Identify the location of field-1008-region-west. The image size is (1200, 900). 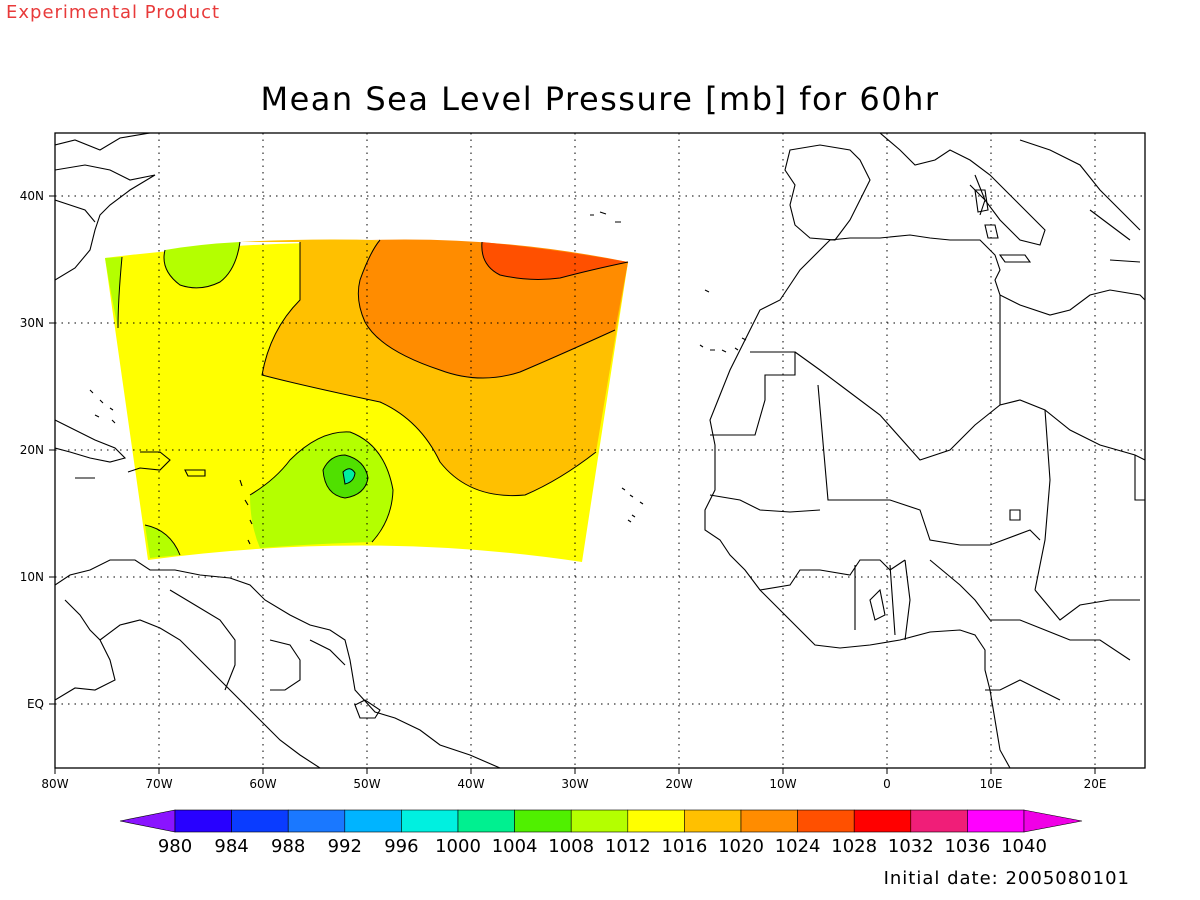
(113, 292).